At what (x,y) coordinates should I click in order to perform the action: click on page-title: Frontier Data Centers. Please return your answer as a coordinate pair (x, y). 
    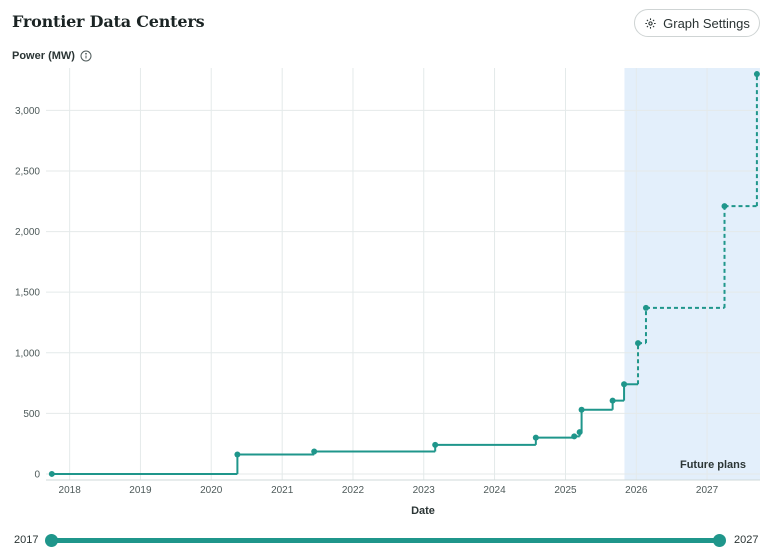
    Looking at the image, I should click on (108, 21).